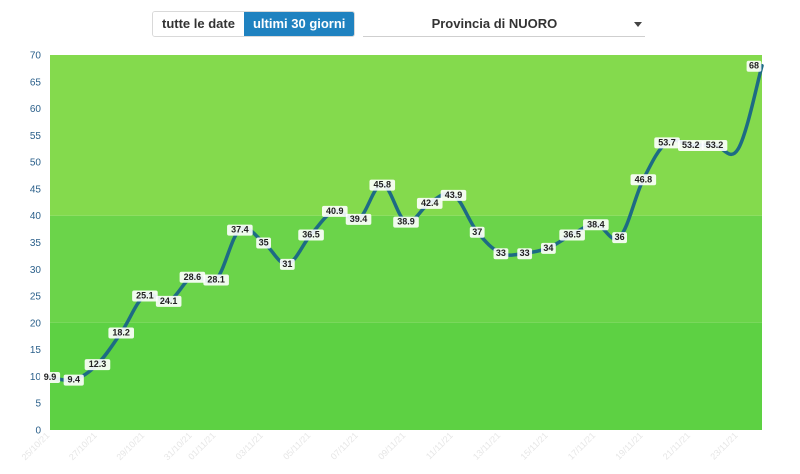 The width and height of the screenshot is (800, 474). Describe the element at coordinates (296, 445) in the screenshot. I see `x-tick-label: 05/11/21` at that location.